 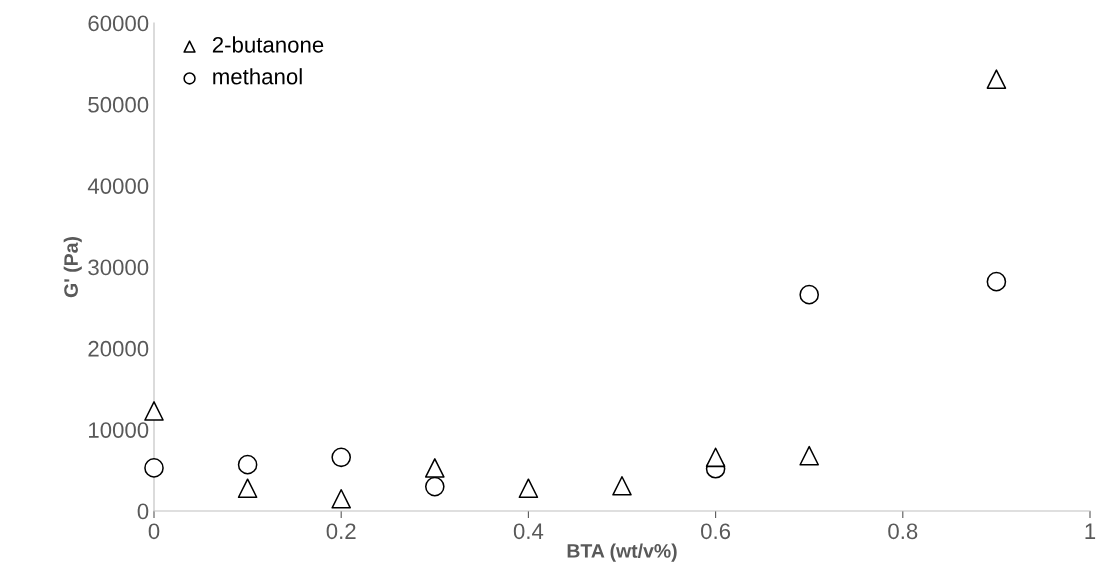 I want to click on y-axis-title: G' (Pa), so click(x=72, y=267).